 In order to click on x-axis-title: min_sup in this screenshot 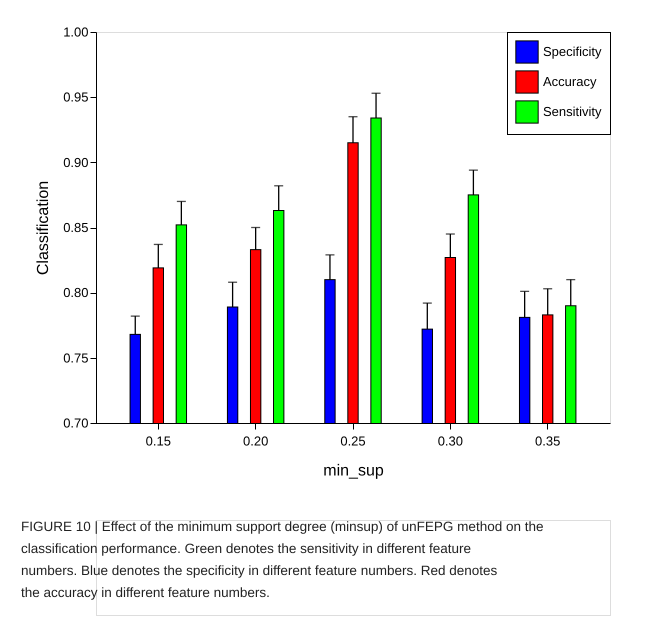, I will do `click(353, 471)`.